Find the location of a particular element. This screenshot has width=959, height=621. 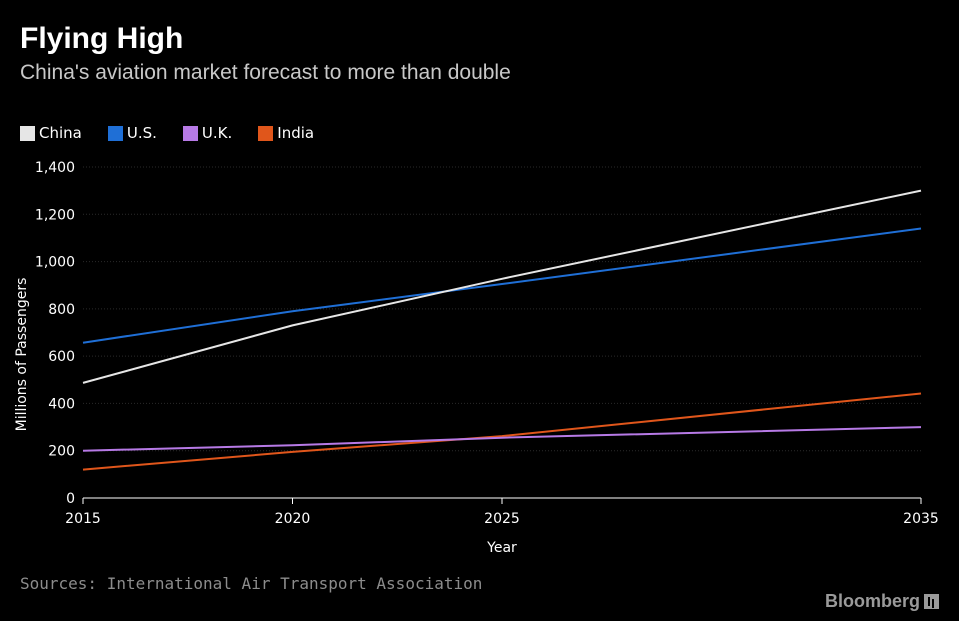

x-tick-label: 2025 is located at coordinates (502, 519).